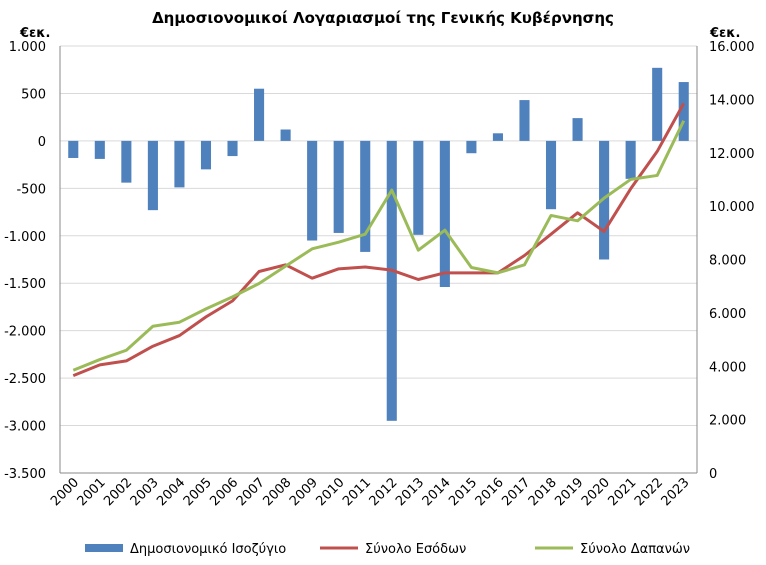  I want to click on right-tick-label: 14.000, so click(732, 100).